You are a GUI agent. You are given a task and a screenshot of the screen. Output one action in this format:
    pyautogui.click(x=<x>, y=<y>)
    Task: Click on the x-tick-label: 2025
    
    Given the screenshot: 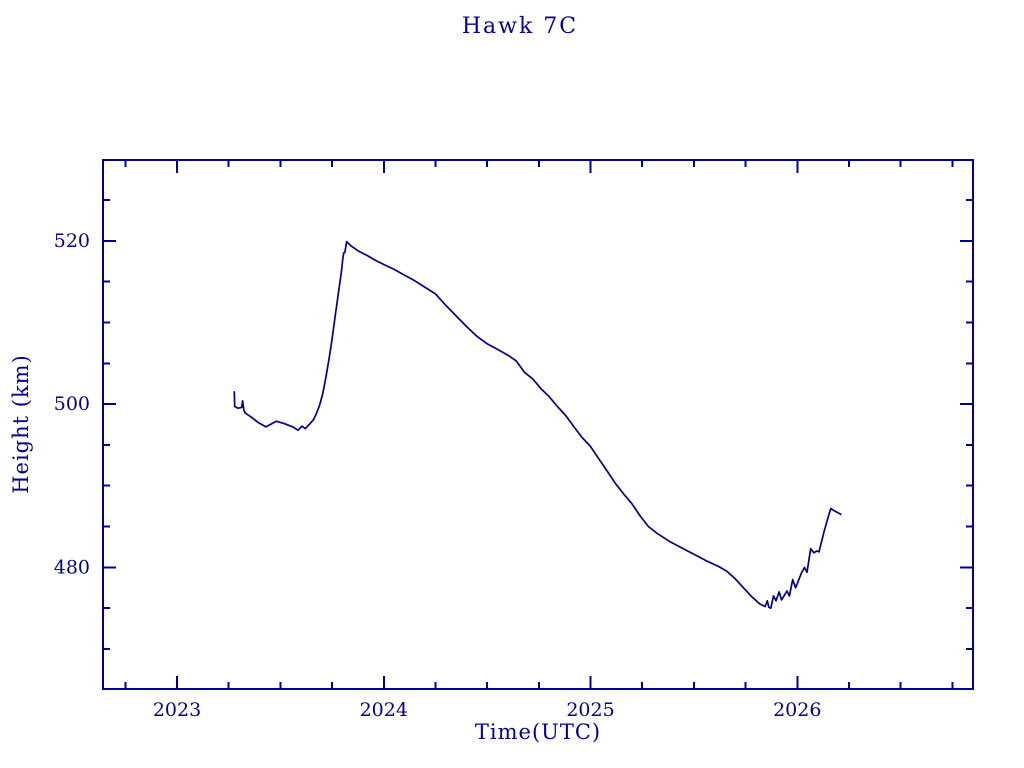 What is the action you would take?
    pyautogui.click(x=590, y=710)
    